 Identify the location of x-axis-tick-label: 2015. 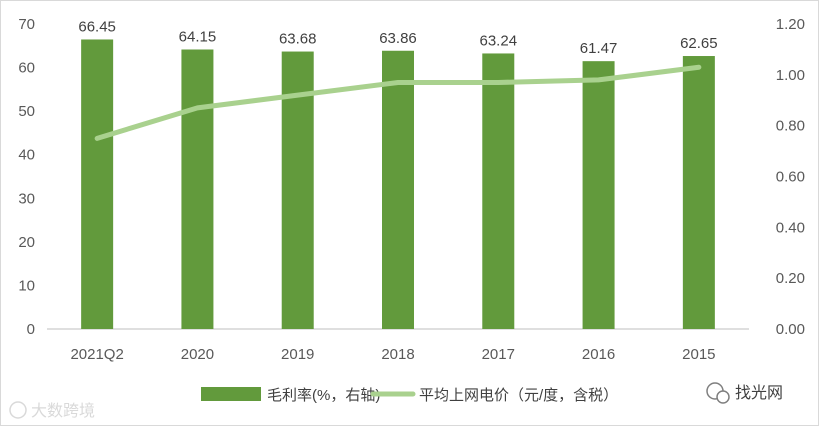
(698, 354).